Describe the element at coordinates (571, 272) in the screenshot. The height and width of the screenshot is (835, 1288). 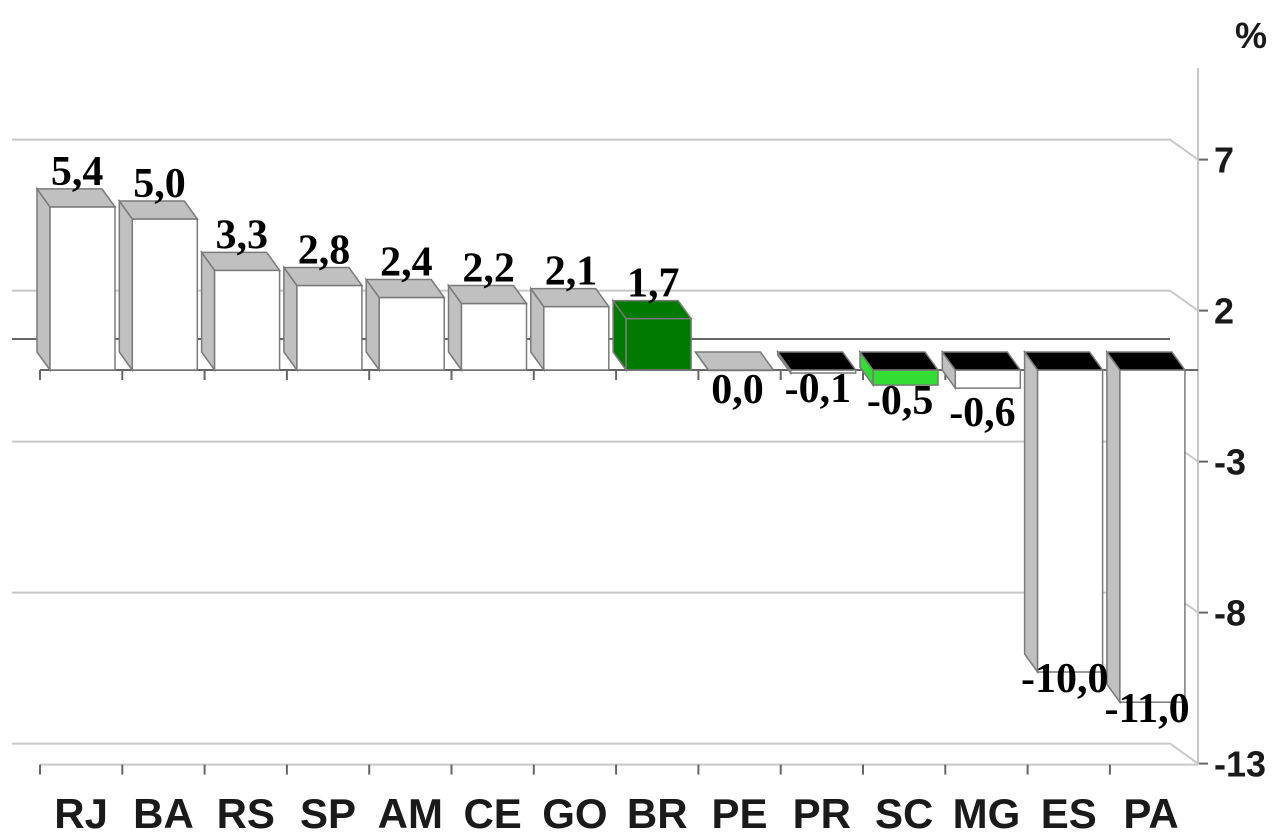
I see `data-label: 2,1` at that location.